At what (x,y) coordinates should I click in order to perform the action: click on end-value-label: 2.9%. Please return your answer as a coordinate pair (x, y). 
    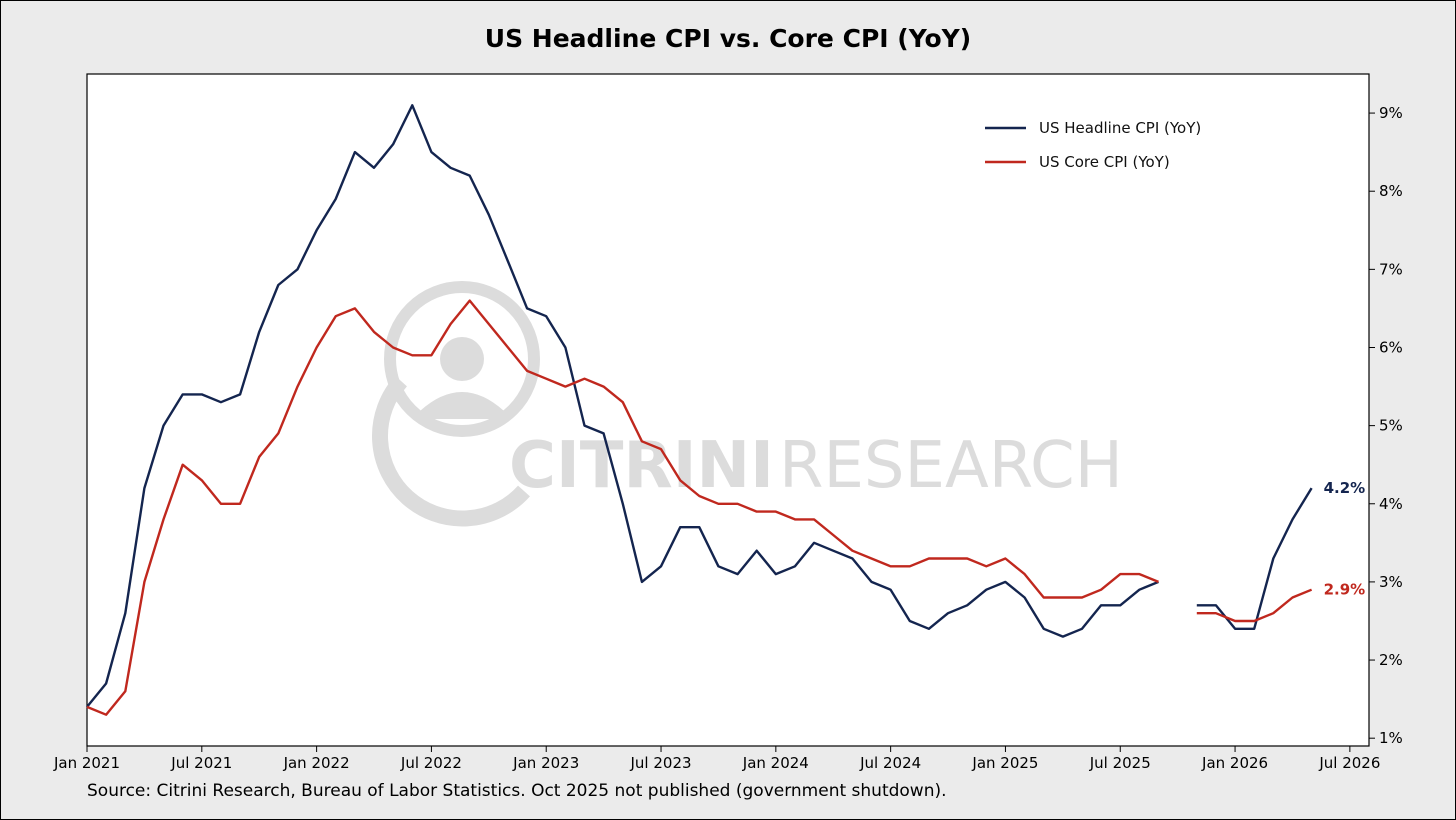
    Looking at the image, I should click on (1345, 590).